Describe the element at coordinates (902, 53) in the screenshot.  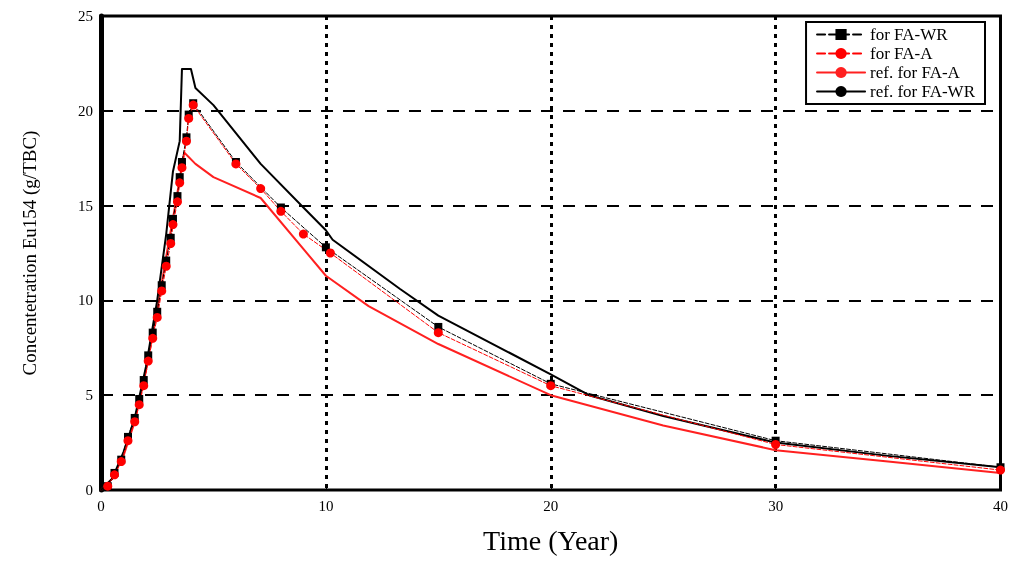
I see `legend-label: for FA-A` at that location.